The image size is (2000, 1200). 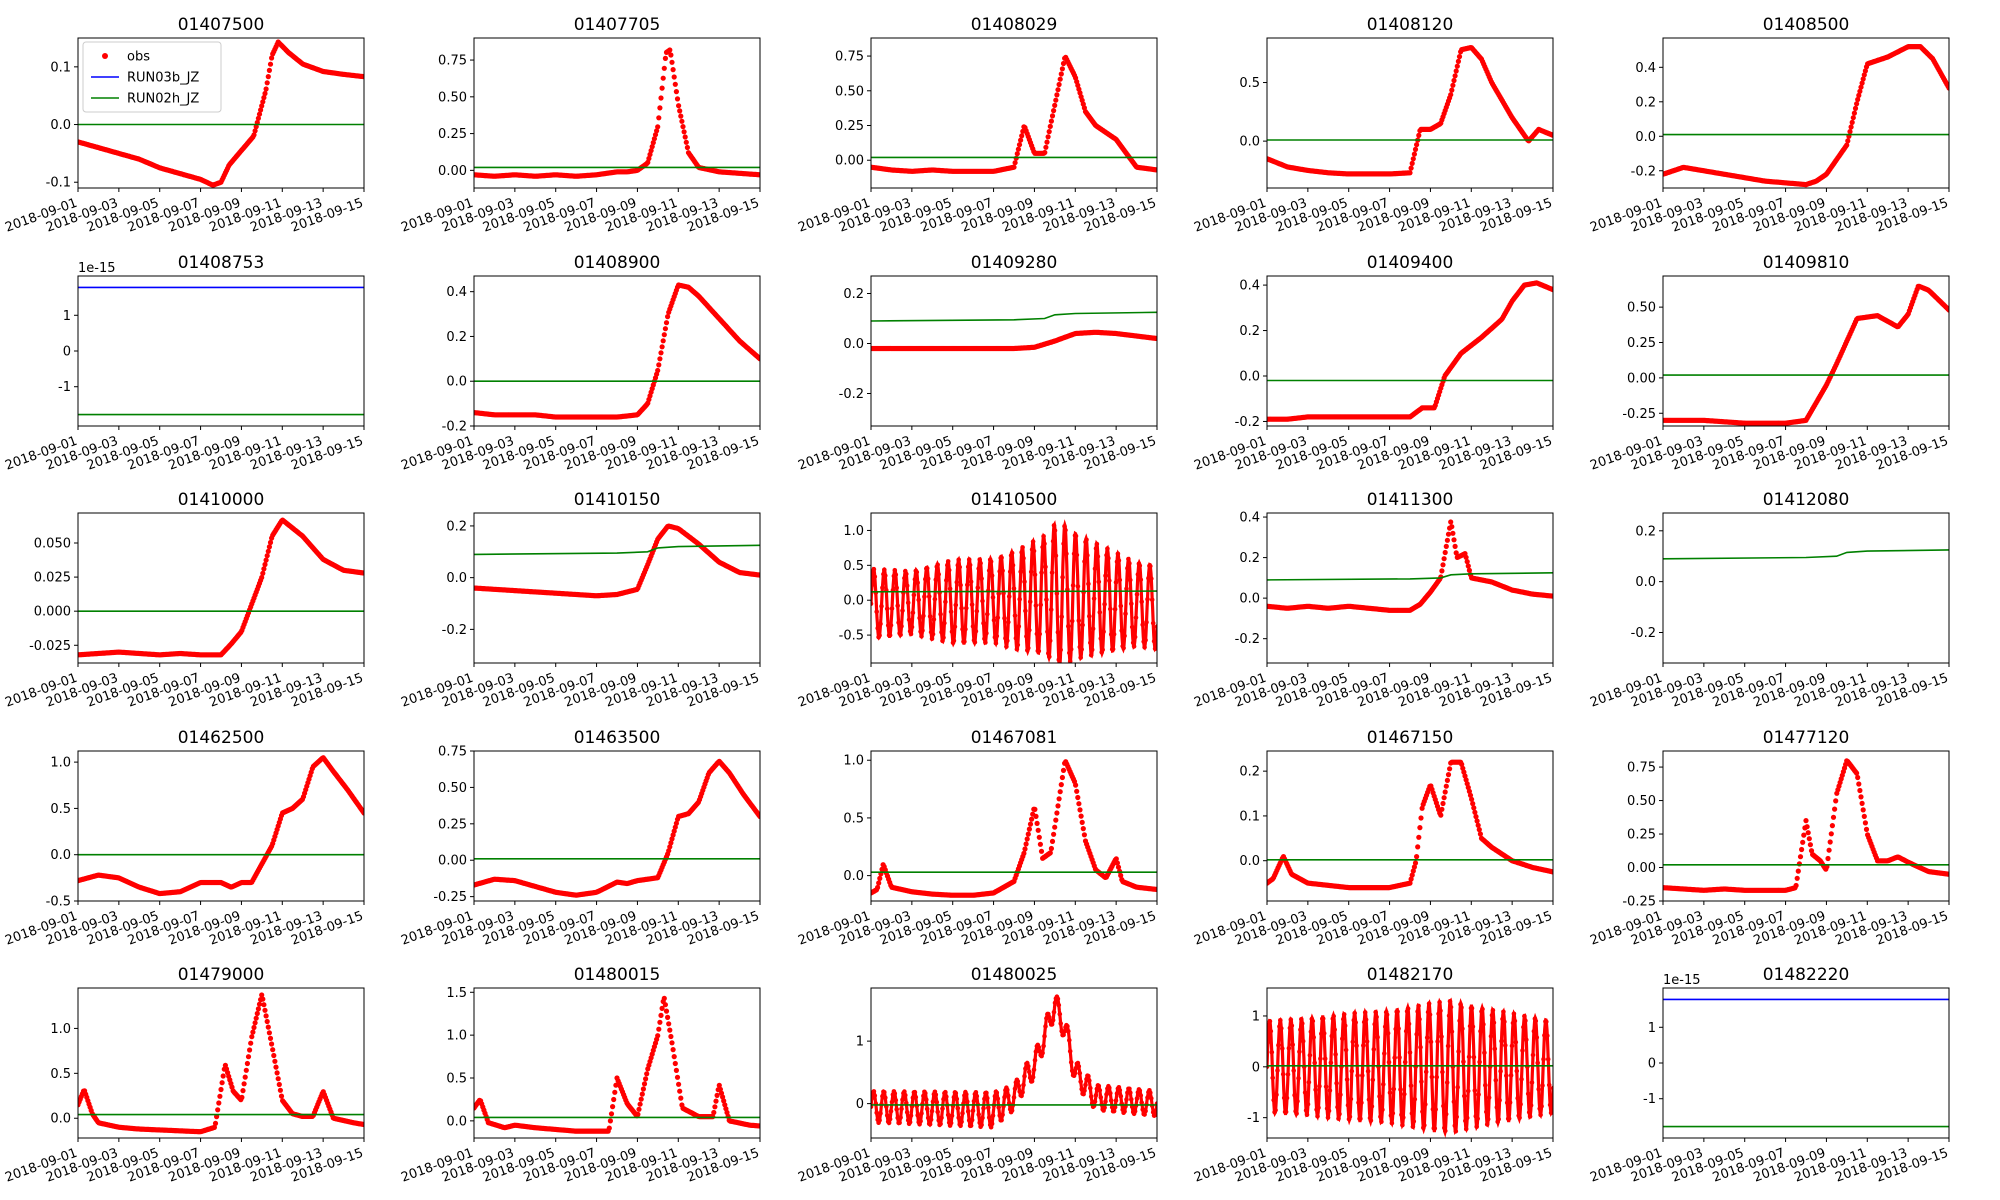 I want to click on ytick-label: 0.025, so click(x=52, y=578).